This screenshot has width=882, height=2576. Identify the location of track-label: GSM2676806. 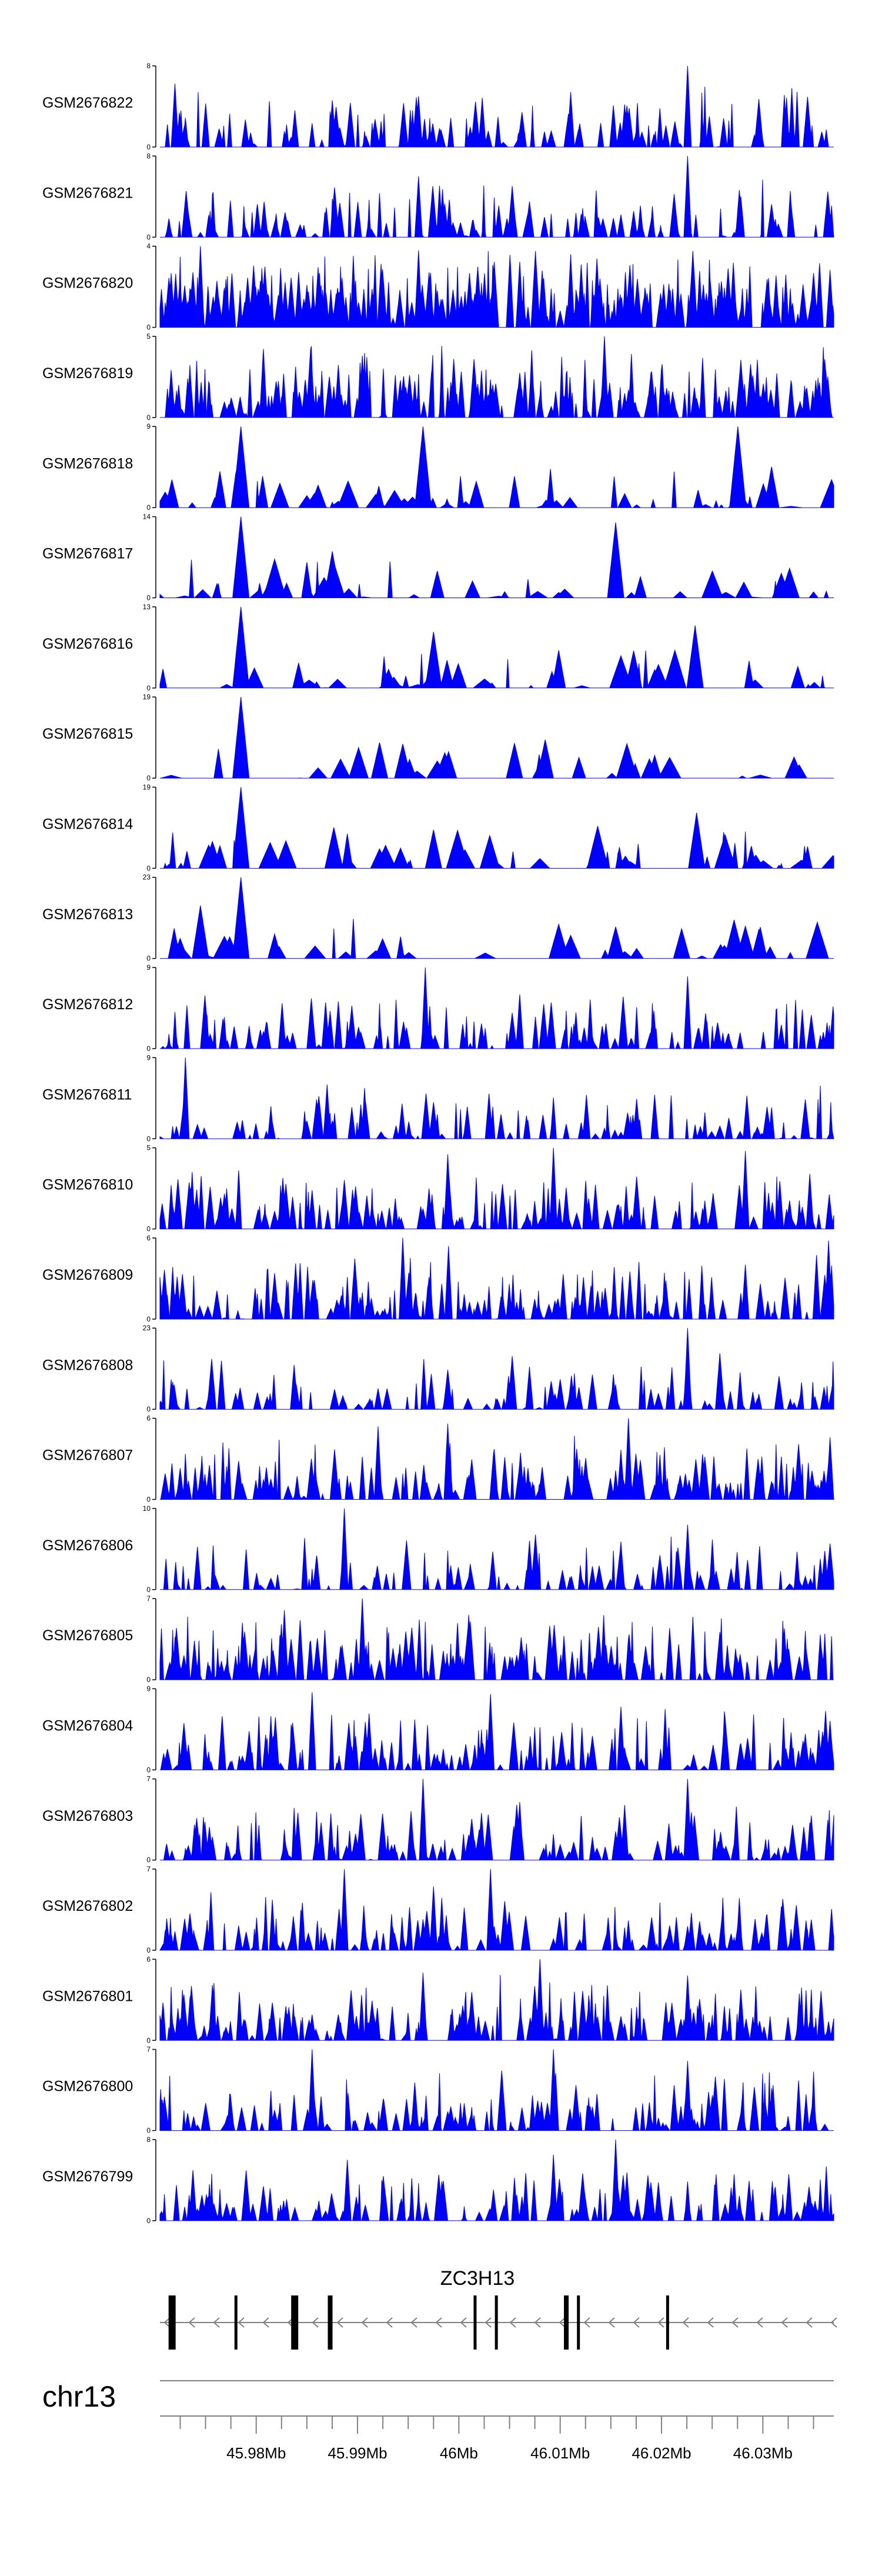
(87, 1545).